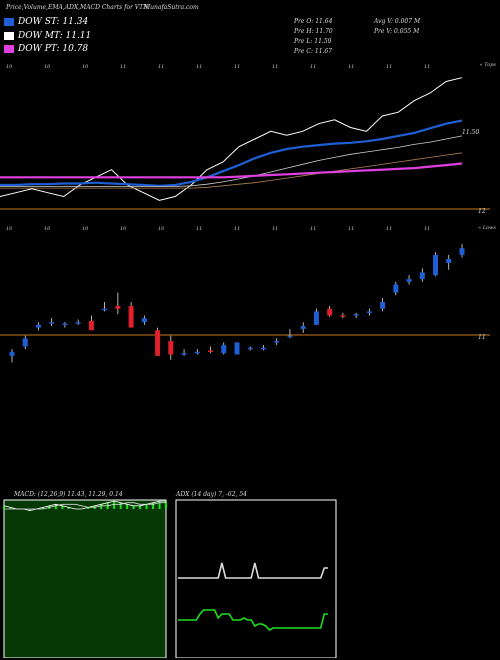 This screenshot has width=500, height=660. I want to click on stat-low: Pre L: 11.59, so click(312, 41).